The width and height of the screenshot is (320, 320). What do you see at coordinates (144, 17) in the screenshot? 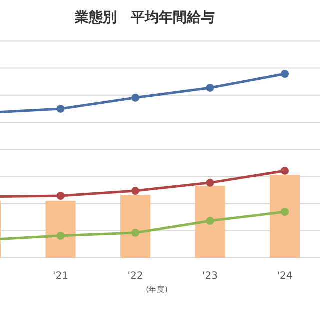
I see `chart-title: 業態別 平均年間給与` at bounding box center [144, 17].